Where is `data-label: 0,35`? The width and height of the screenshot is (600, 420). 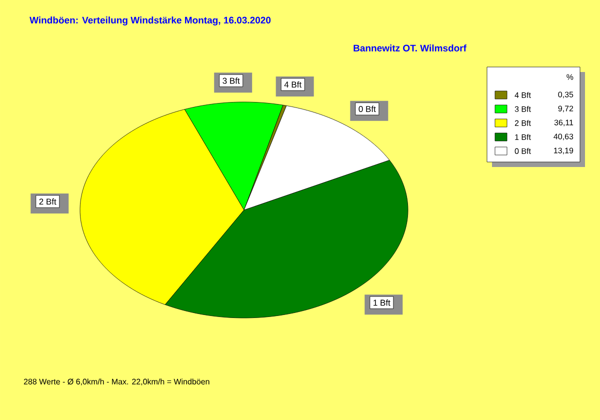 data-label: 0,35 is located at coordinates (566, 95).